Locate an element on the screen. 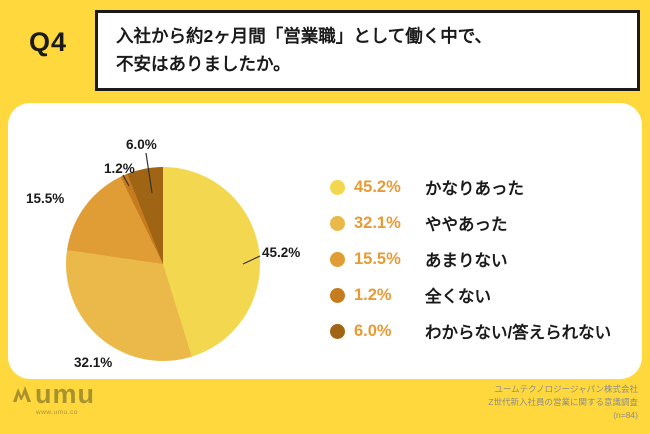  umu-logo: umu www.umu.co is located at coordinates (53, 398).